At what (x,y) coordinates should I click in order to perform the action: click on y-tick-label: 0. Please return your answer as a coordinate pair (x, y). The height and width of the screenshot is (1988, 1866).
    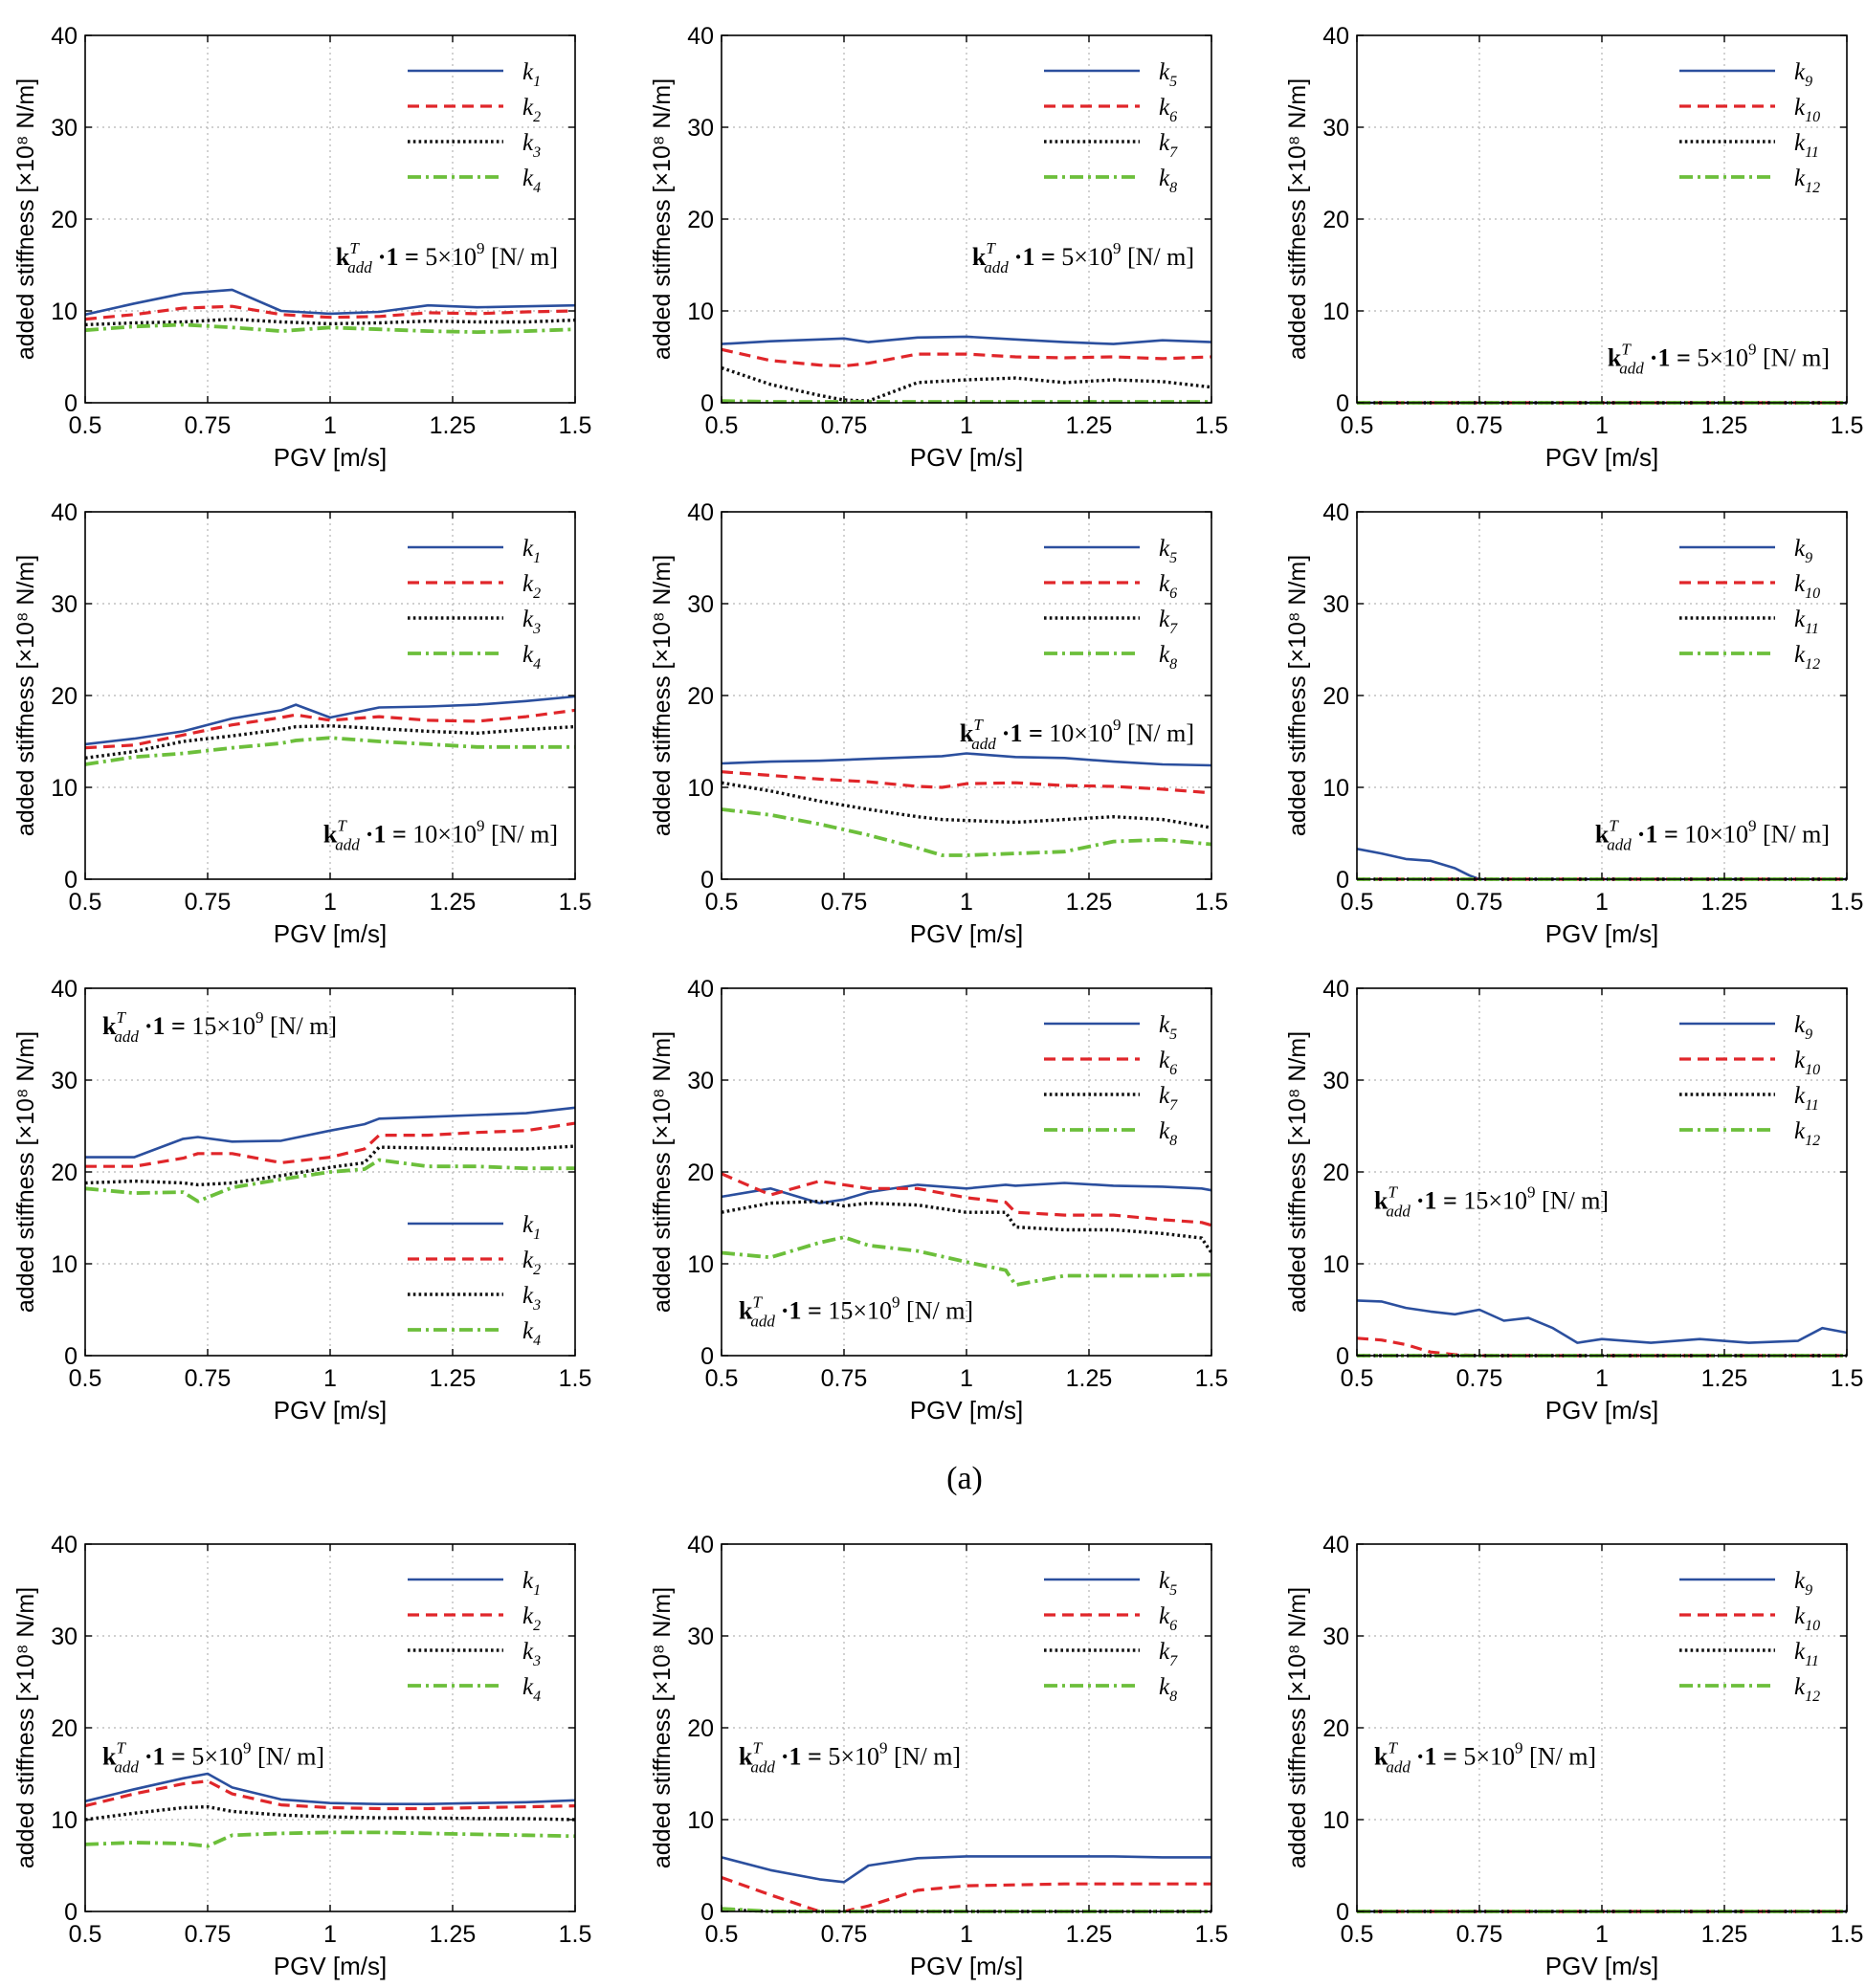
    Looking at the image, I should click on (1342, 1356).